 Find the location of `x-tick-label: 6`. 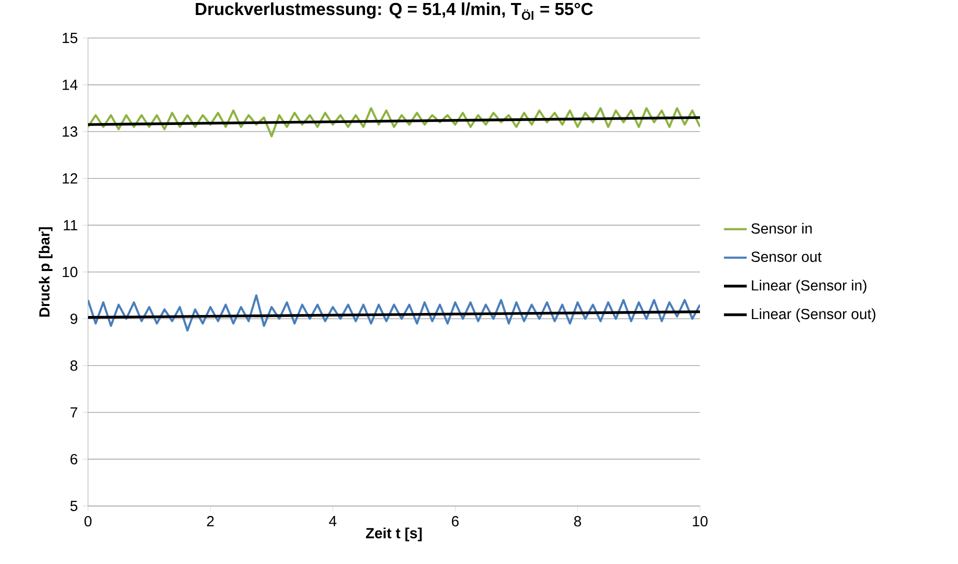

x-tick-label: 6 is located at coordinates (455, 521).